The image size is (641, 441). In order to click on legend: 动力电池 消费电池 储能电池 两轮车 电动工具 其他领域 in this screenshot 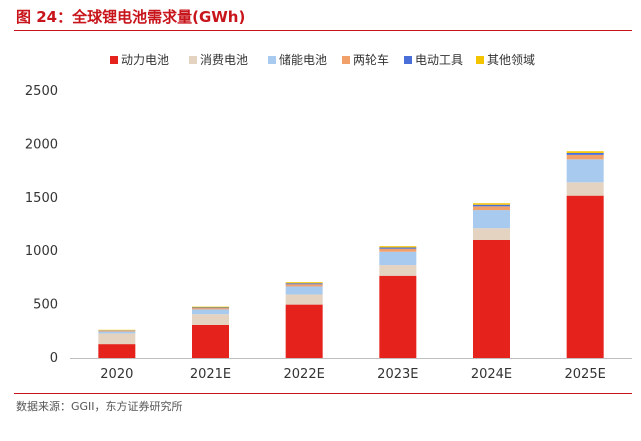, I will do `click(322, 59)`.